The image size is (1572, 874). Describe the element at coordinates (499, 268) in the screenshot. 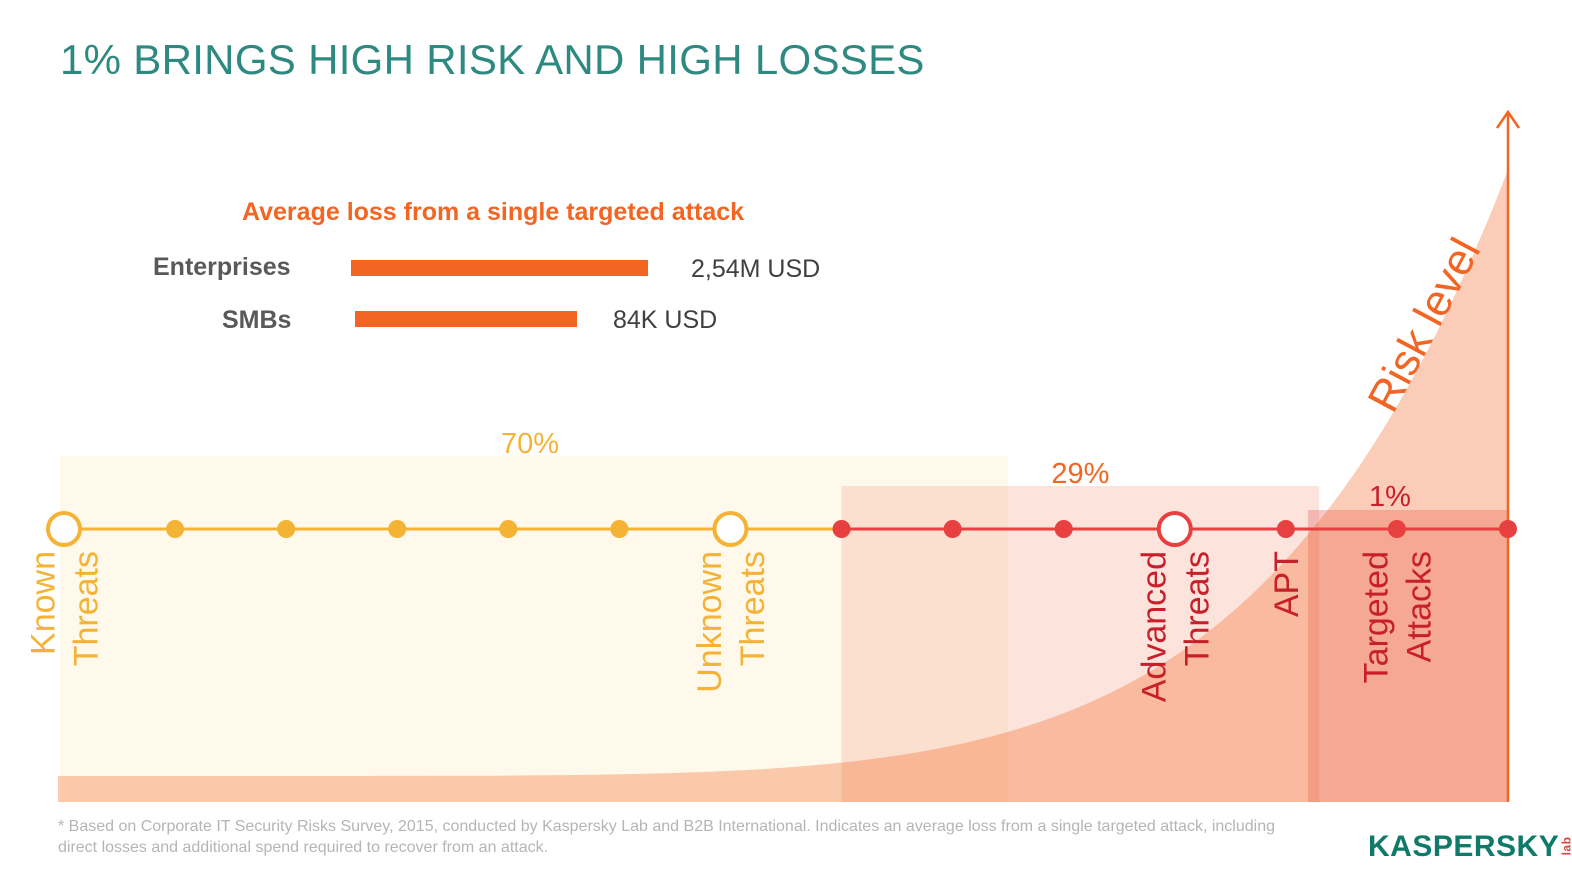

I see `enterprises-loss-bar` at that location.